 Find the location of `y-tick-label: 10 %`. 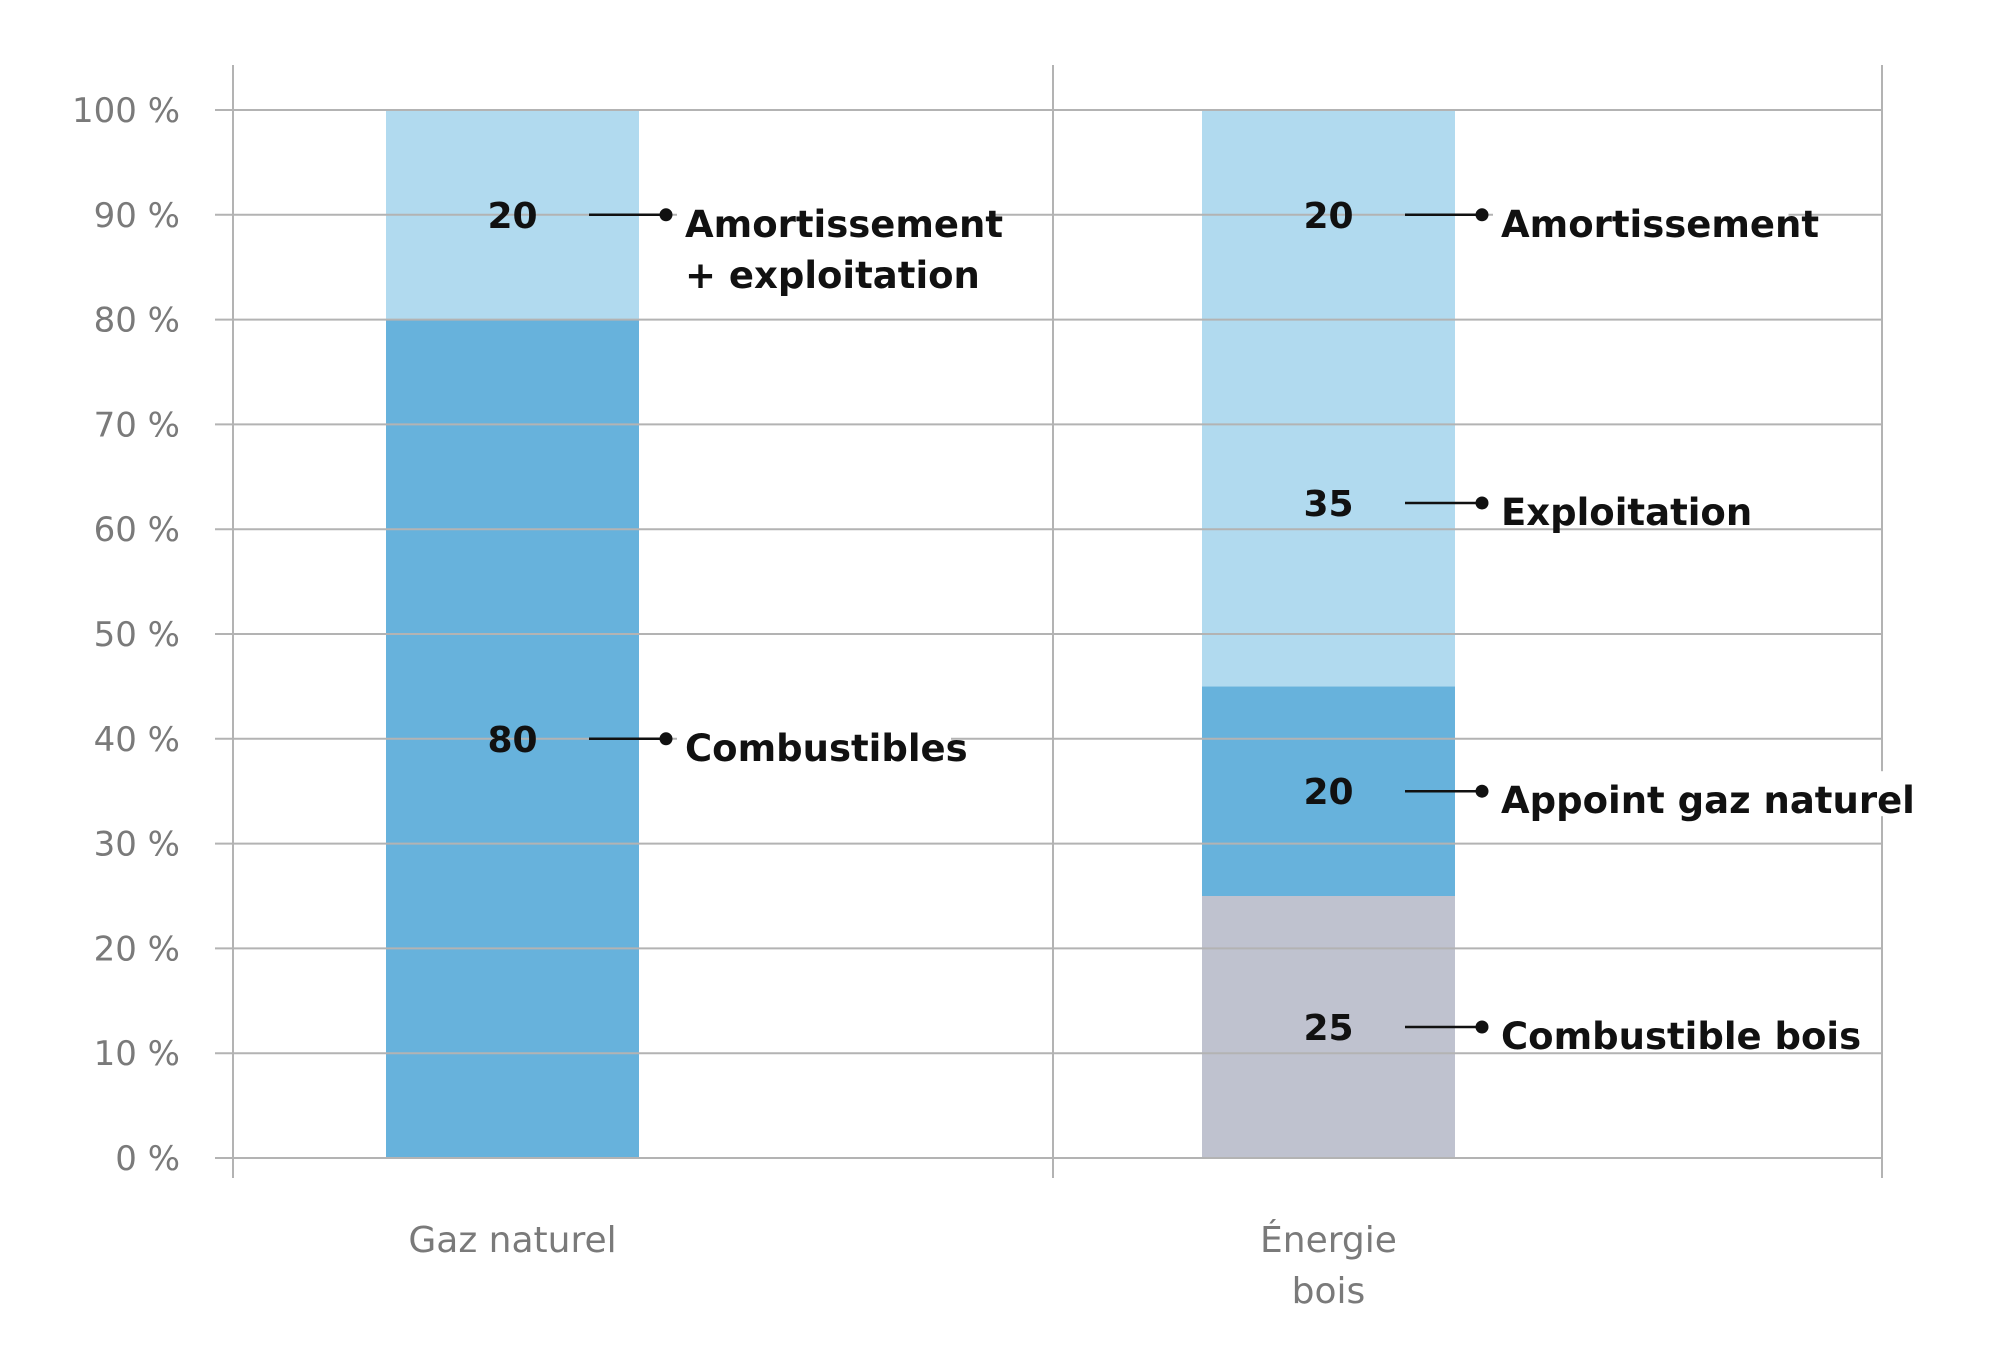

y-tick-label: 10 % is located at coordinates (137, 1054).